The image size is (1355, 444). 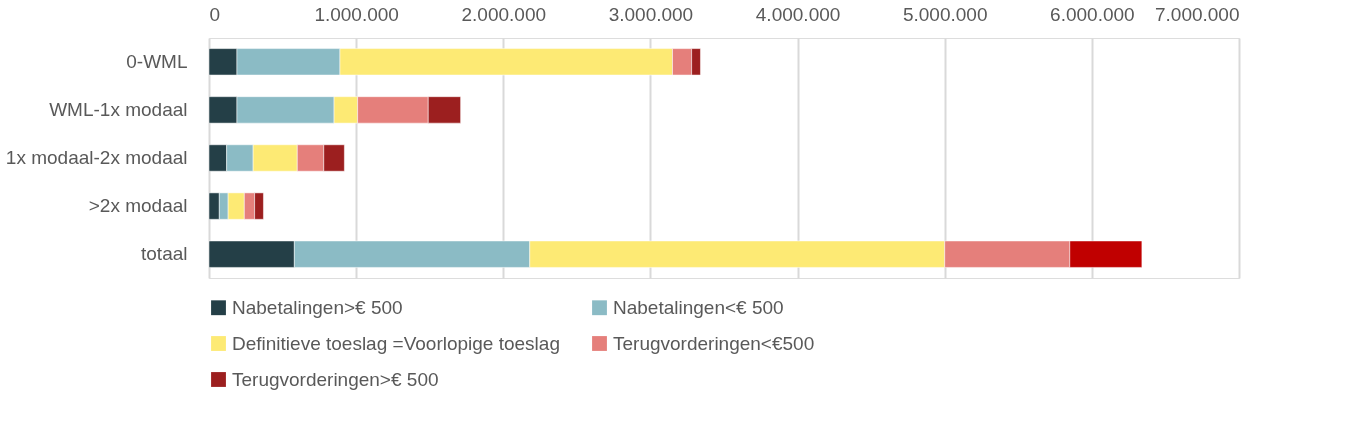 I want to click on legend-label: Terugvorderingen<€500, so click(x=714, y=343).